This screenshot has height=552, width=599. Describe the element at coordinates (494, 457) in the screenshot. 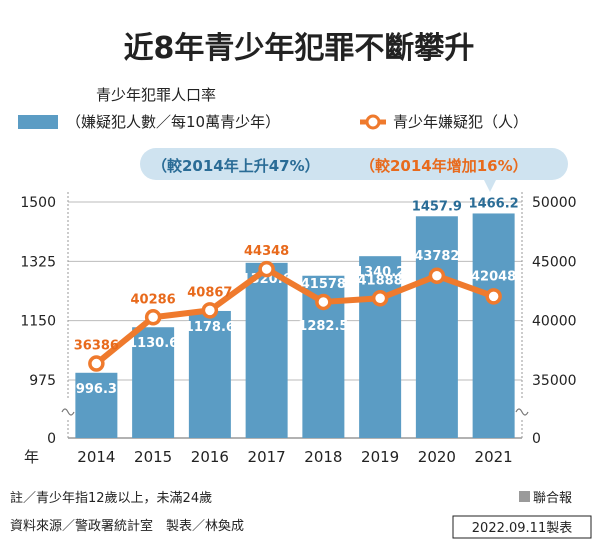

I see `x-tick-label: 2021` at that location.